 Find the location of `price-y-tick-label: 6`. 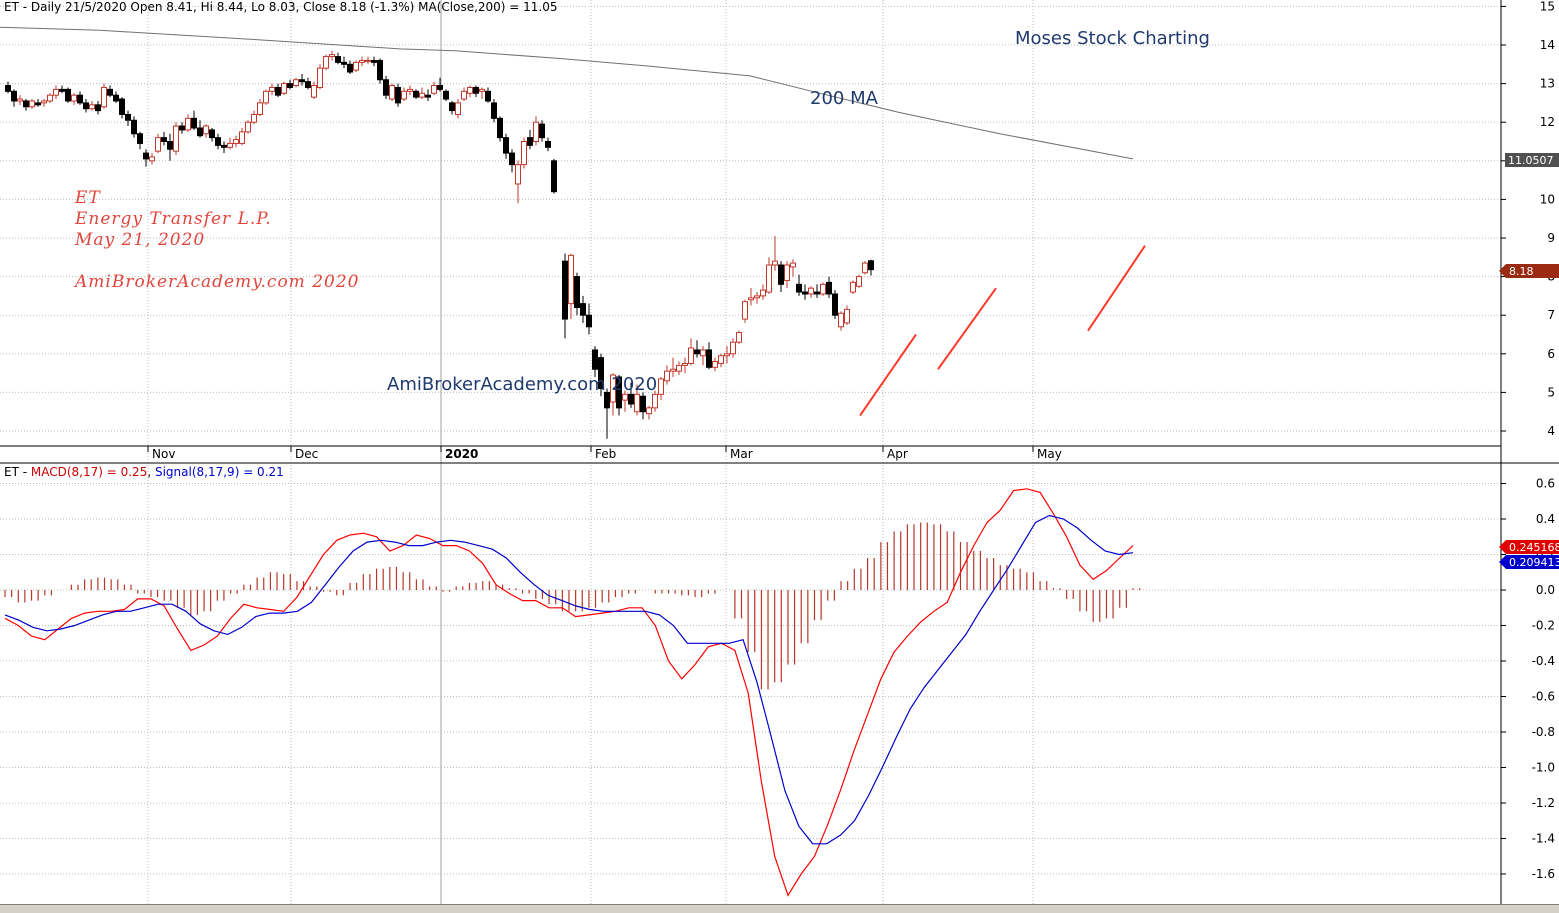

price-y-tick-label: 6 is located at coordinates (1551, 354).